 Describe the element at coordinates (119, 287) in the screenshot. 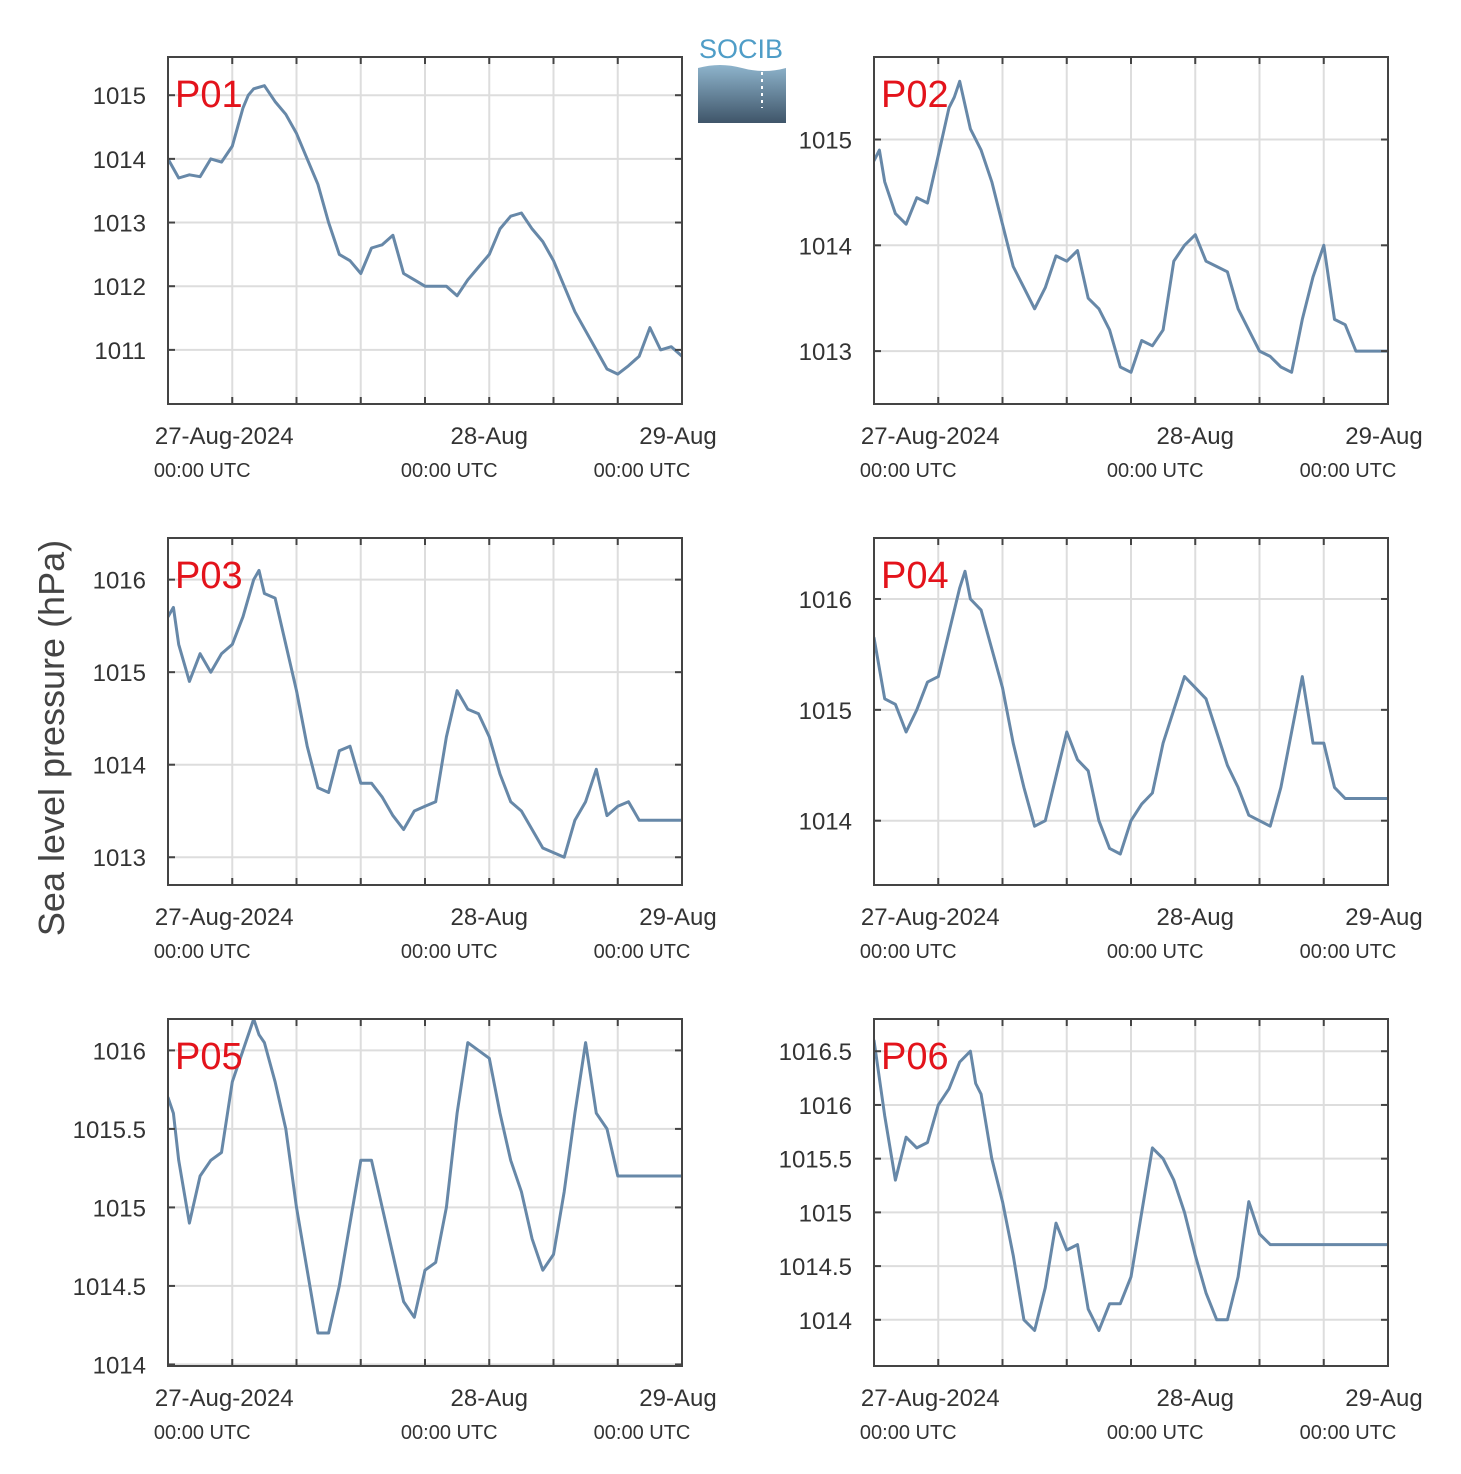

I see `y-tick-label: 1012` at that location.